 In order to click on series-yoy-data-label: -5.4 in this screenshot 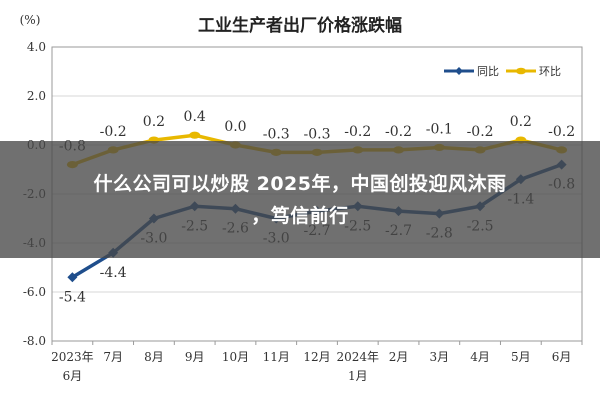, I will do `click(72, 297)`.